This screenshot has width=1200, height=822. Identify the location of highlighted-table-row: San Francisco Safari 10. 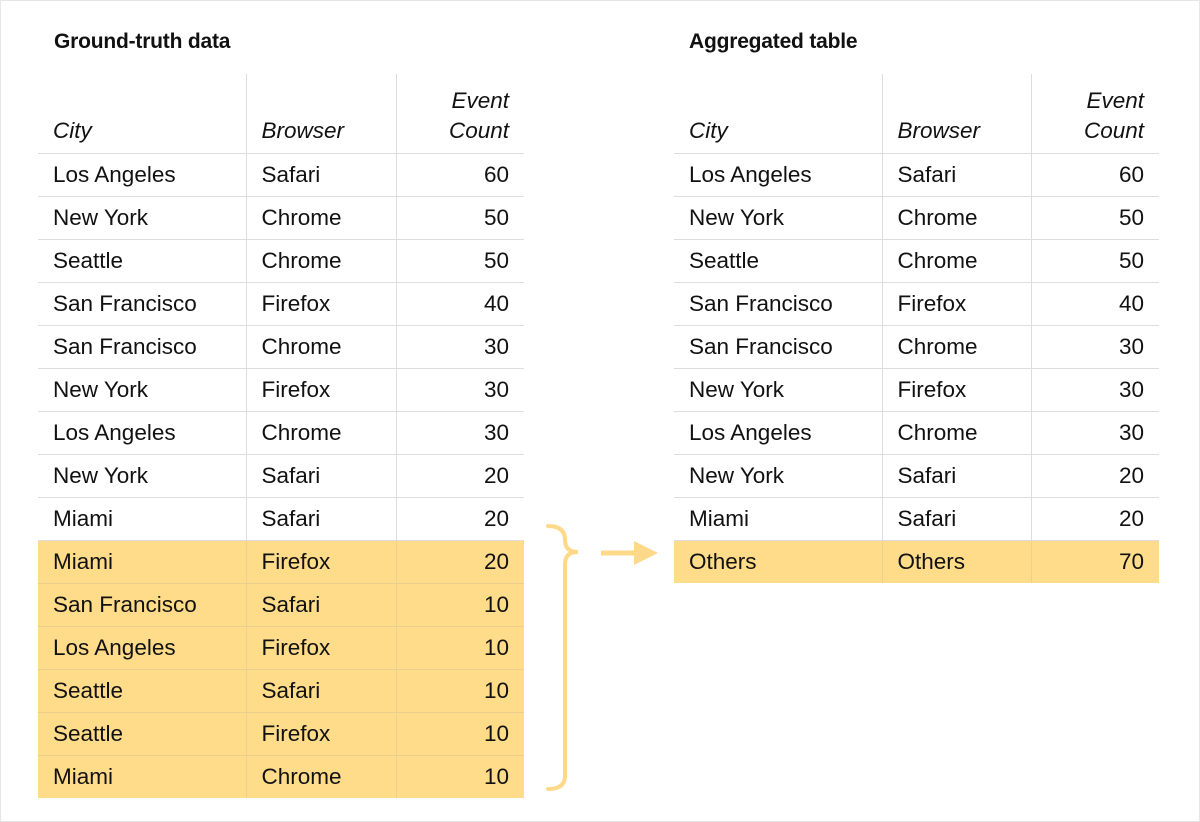
(281, 605).